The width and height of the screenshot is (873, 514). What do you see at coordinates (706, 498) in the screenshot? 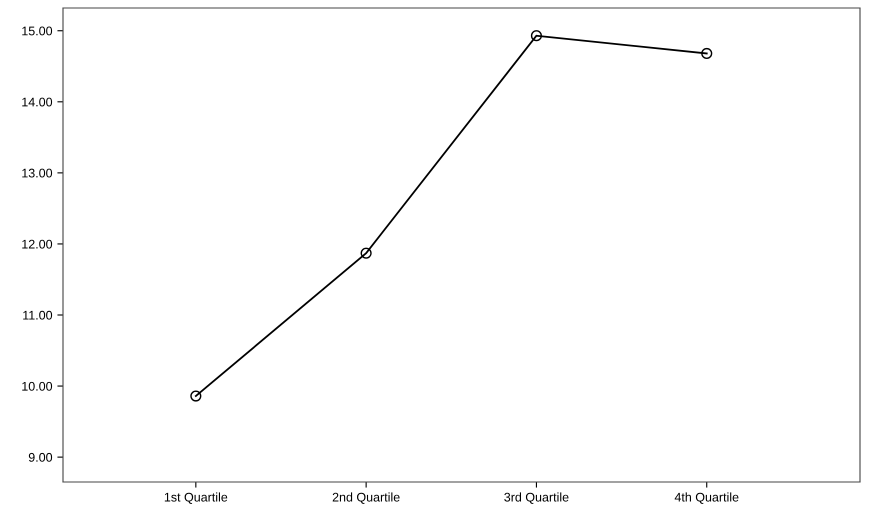
I see `x-tick-label: 4th Quartile` at bounding box center [706, 498].